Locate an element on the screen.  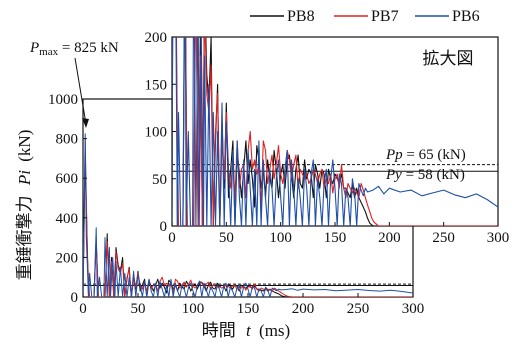
main-reference-lines is located at coordinates (248, 285).